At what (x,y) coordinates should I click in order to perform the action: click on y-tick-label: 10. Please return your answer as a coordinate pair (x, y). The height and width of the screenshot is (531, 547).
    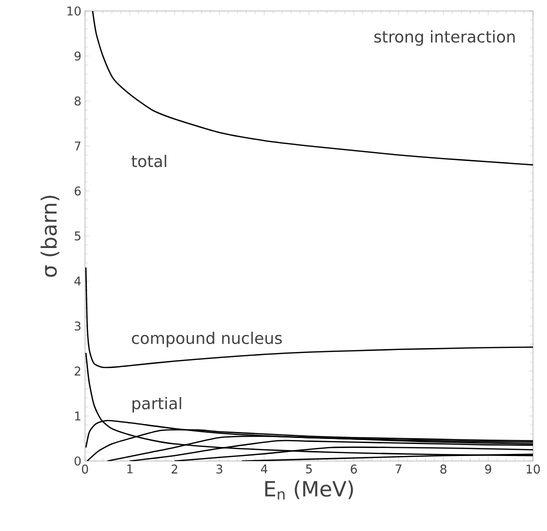
    Looking at the image, I should click on (74, 11).